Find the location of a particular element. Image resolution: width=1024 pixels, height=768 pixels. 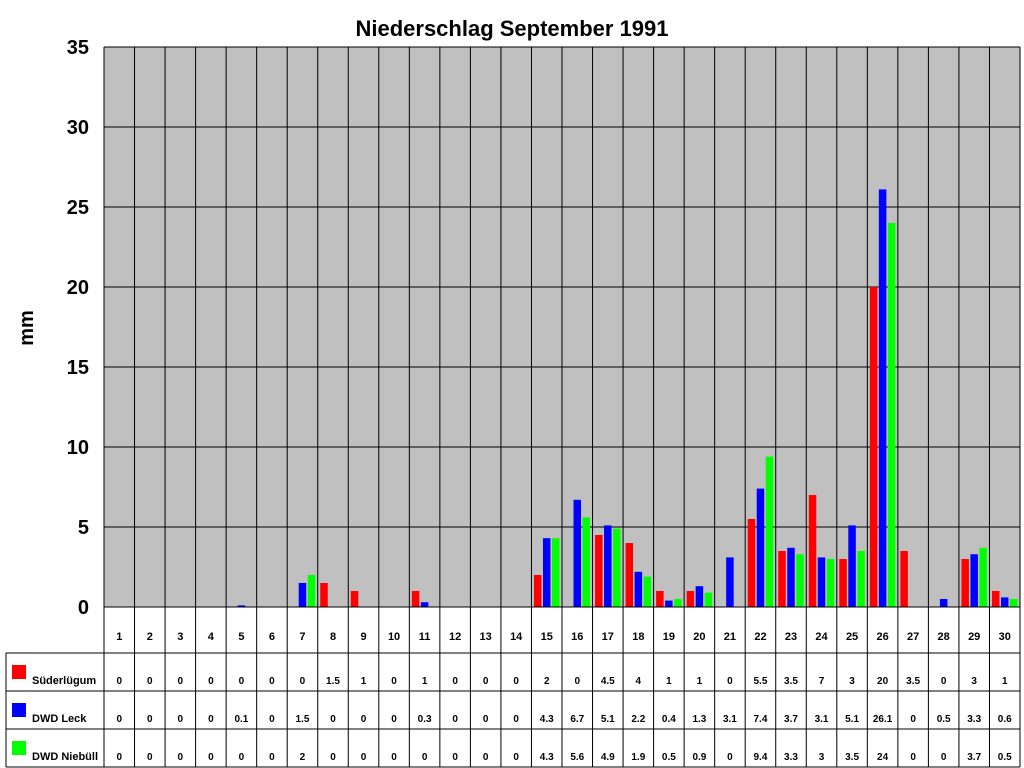

x-tick-label: 1 is located at coordinates (119, 637).